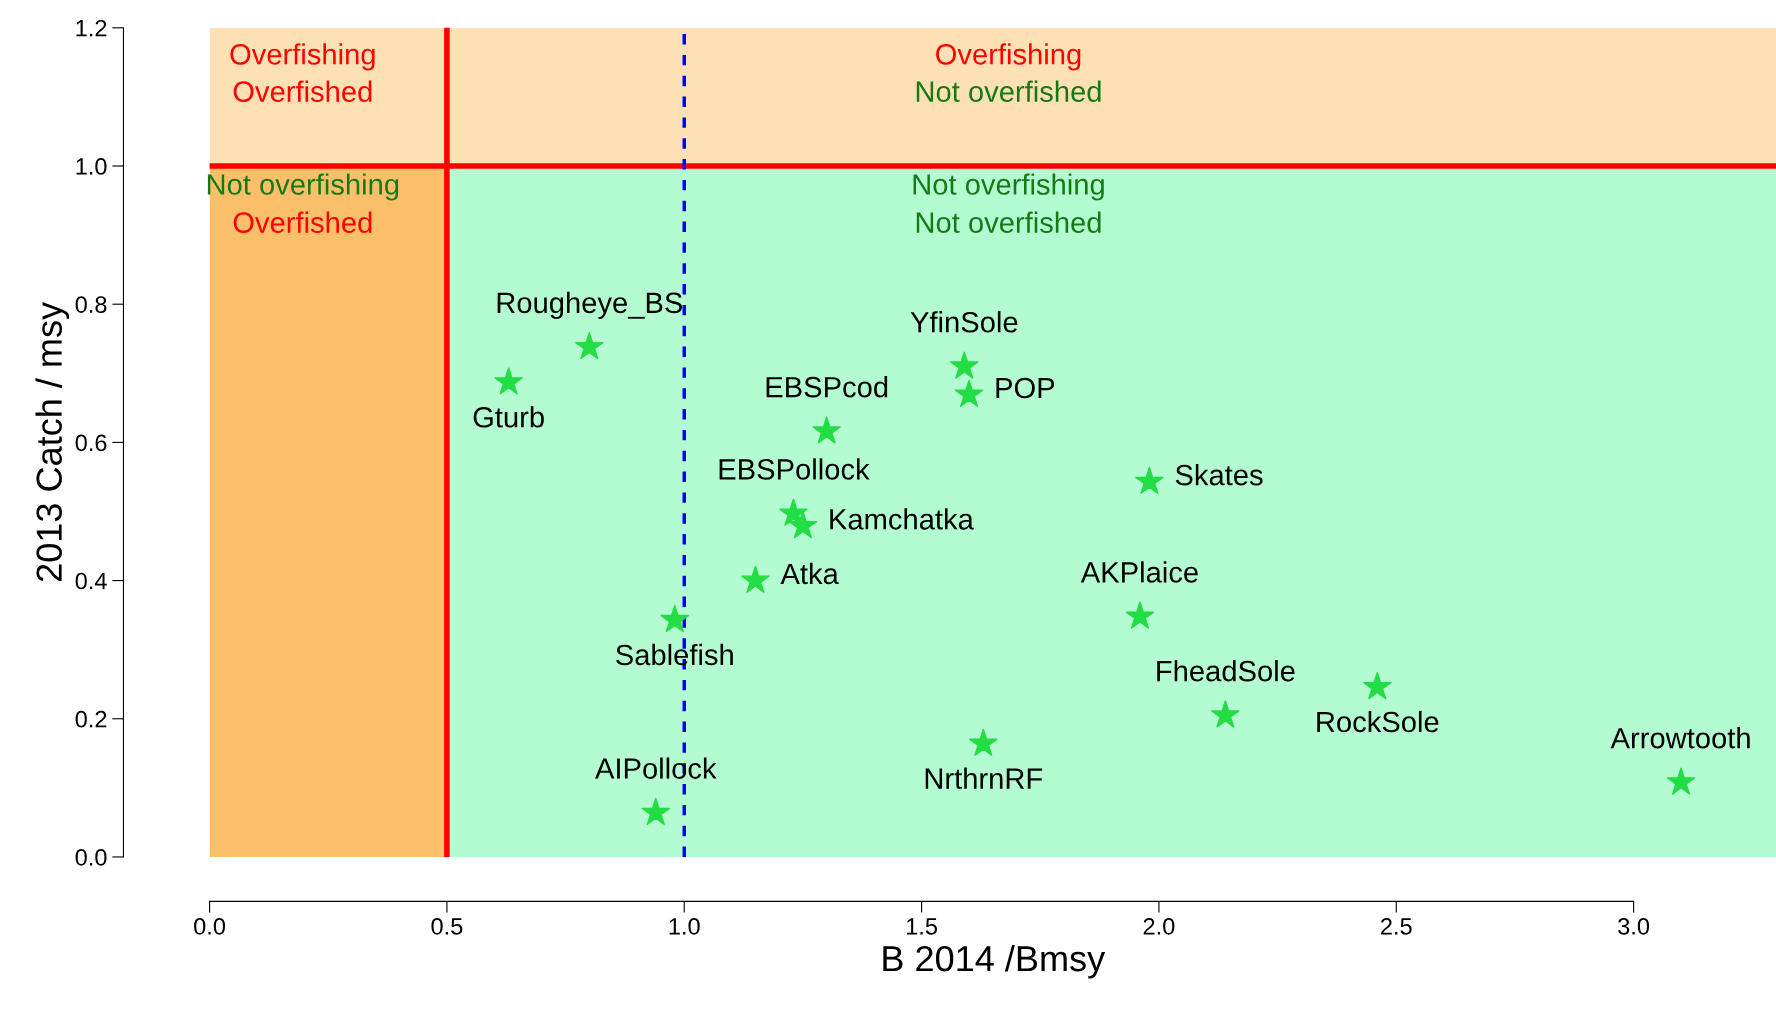 The height and width of the screenshot is (1030, 1776). I want to click on y-tick-label: 0.4, so click(91, 581).